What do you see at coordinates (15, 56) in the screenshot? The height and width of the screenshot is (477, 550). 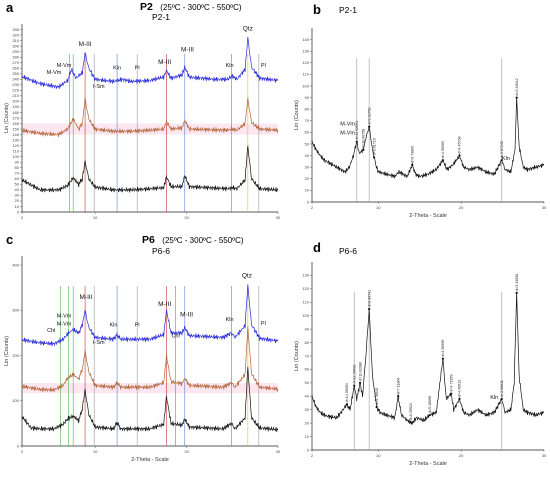 I see `y-tick-label: 280` at bounding box center [15, 56].